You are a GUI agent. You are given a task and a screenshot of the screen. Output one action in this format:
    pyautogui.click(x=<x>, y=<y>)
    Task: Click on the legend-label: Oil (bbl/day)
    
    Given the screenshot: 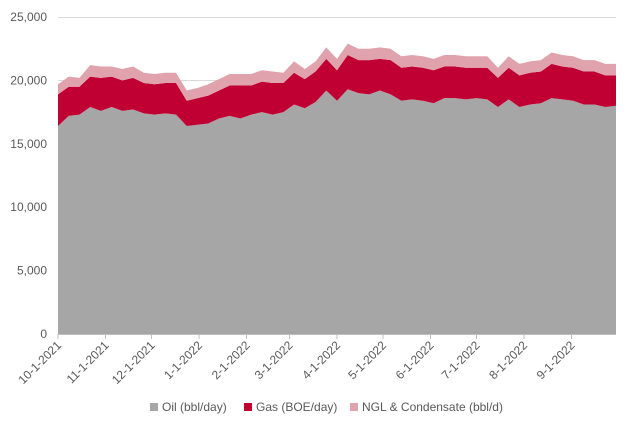 What is the action you would take?
    pyautogui.click(x=194, y=407)
    